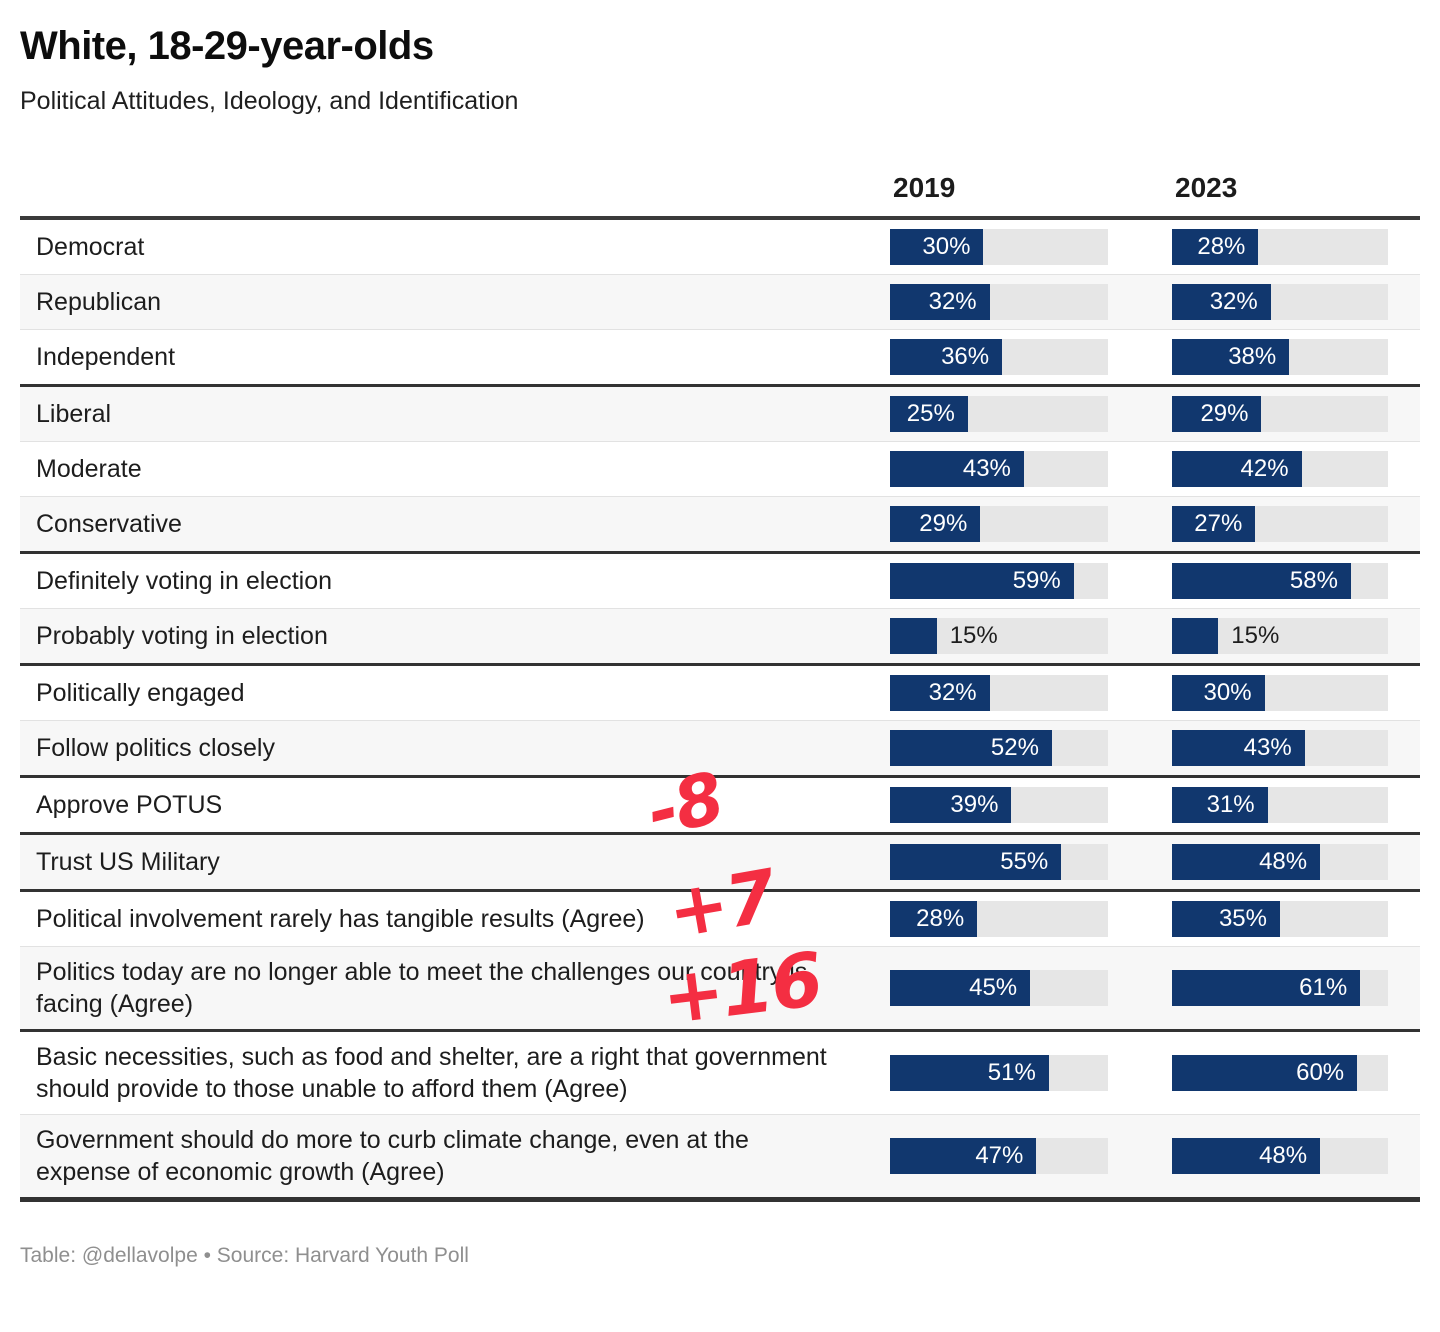  What do you see at coordinates (1231, 357) in the screenshot?
I see `bar-fill: 38%` at bounding box center [1231, 357].